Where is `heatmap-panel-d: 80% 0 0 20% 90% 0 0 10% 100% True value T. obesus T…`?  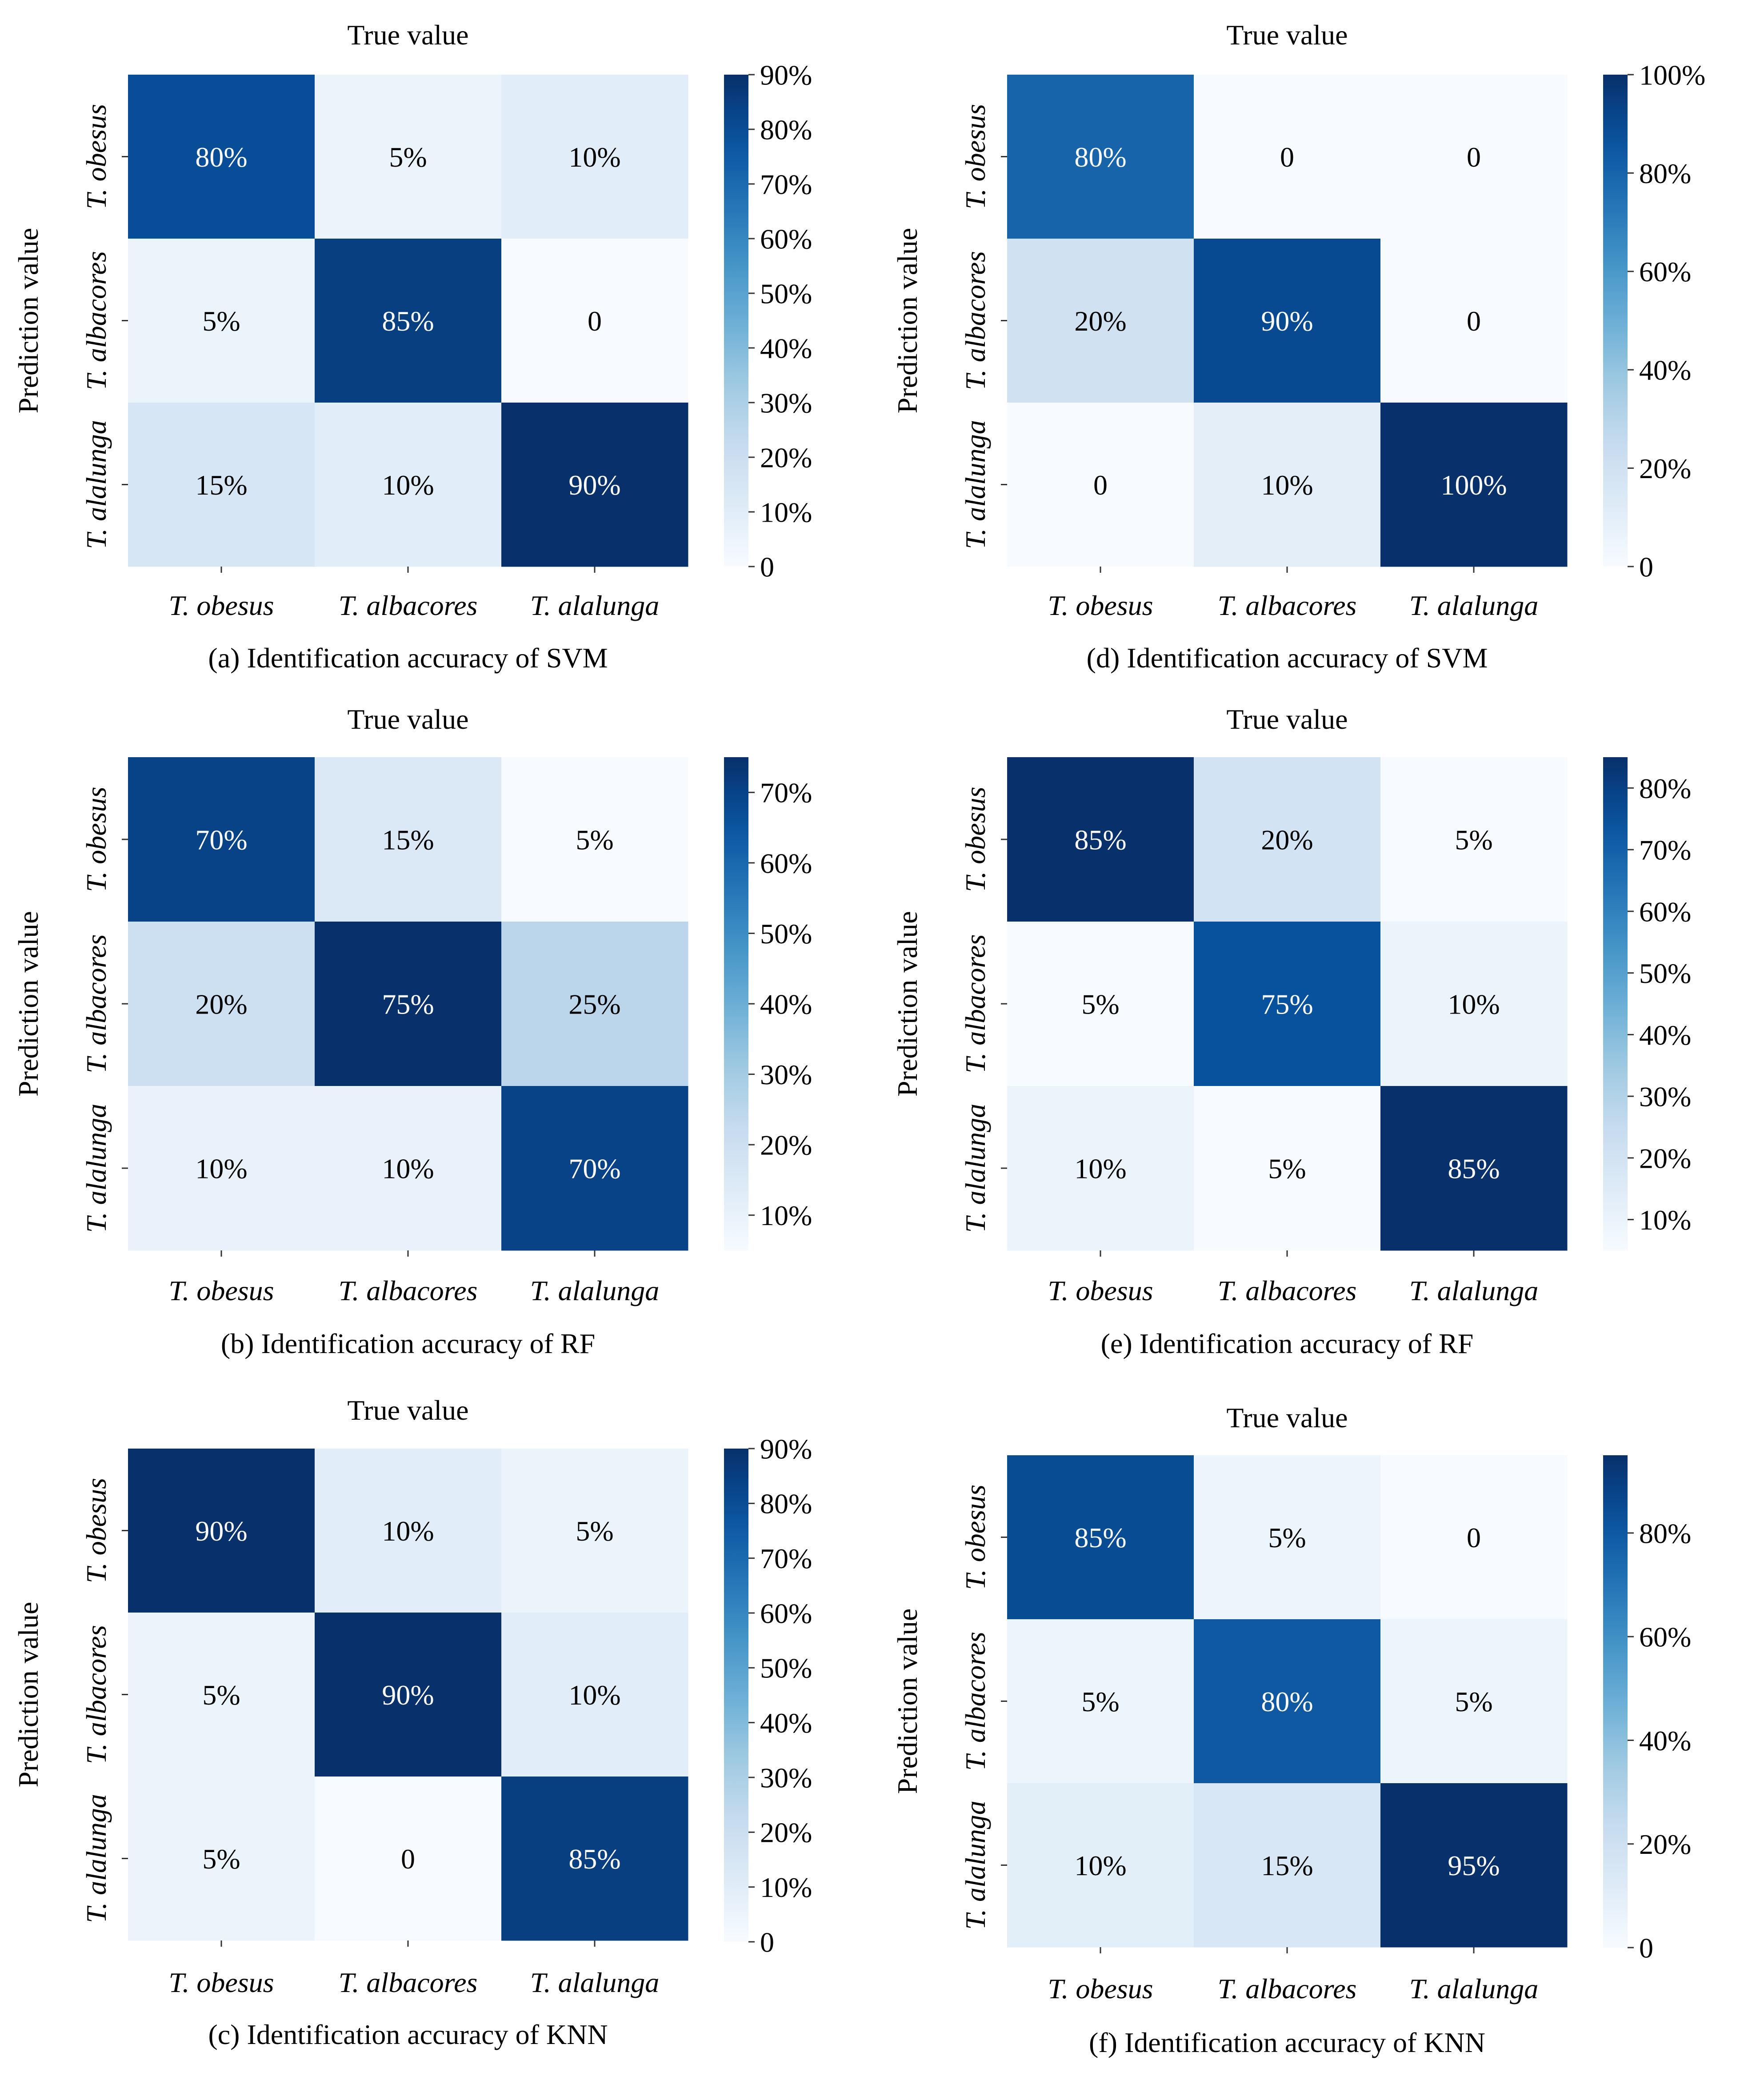
heatmap-panel-d: 80% 0 0 20% 90% 0 0 10% 100% True value T. obesus T… is located at coordinates (1298, 346).